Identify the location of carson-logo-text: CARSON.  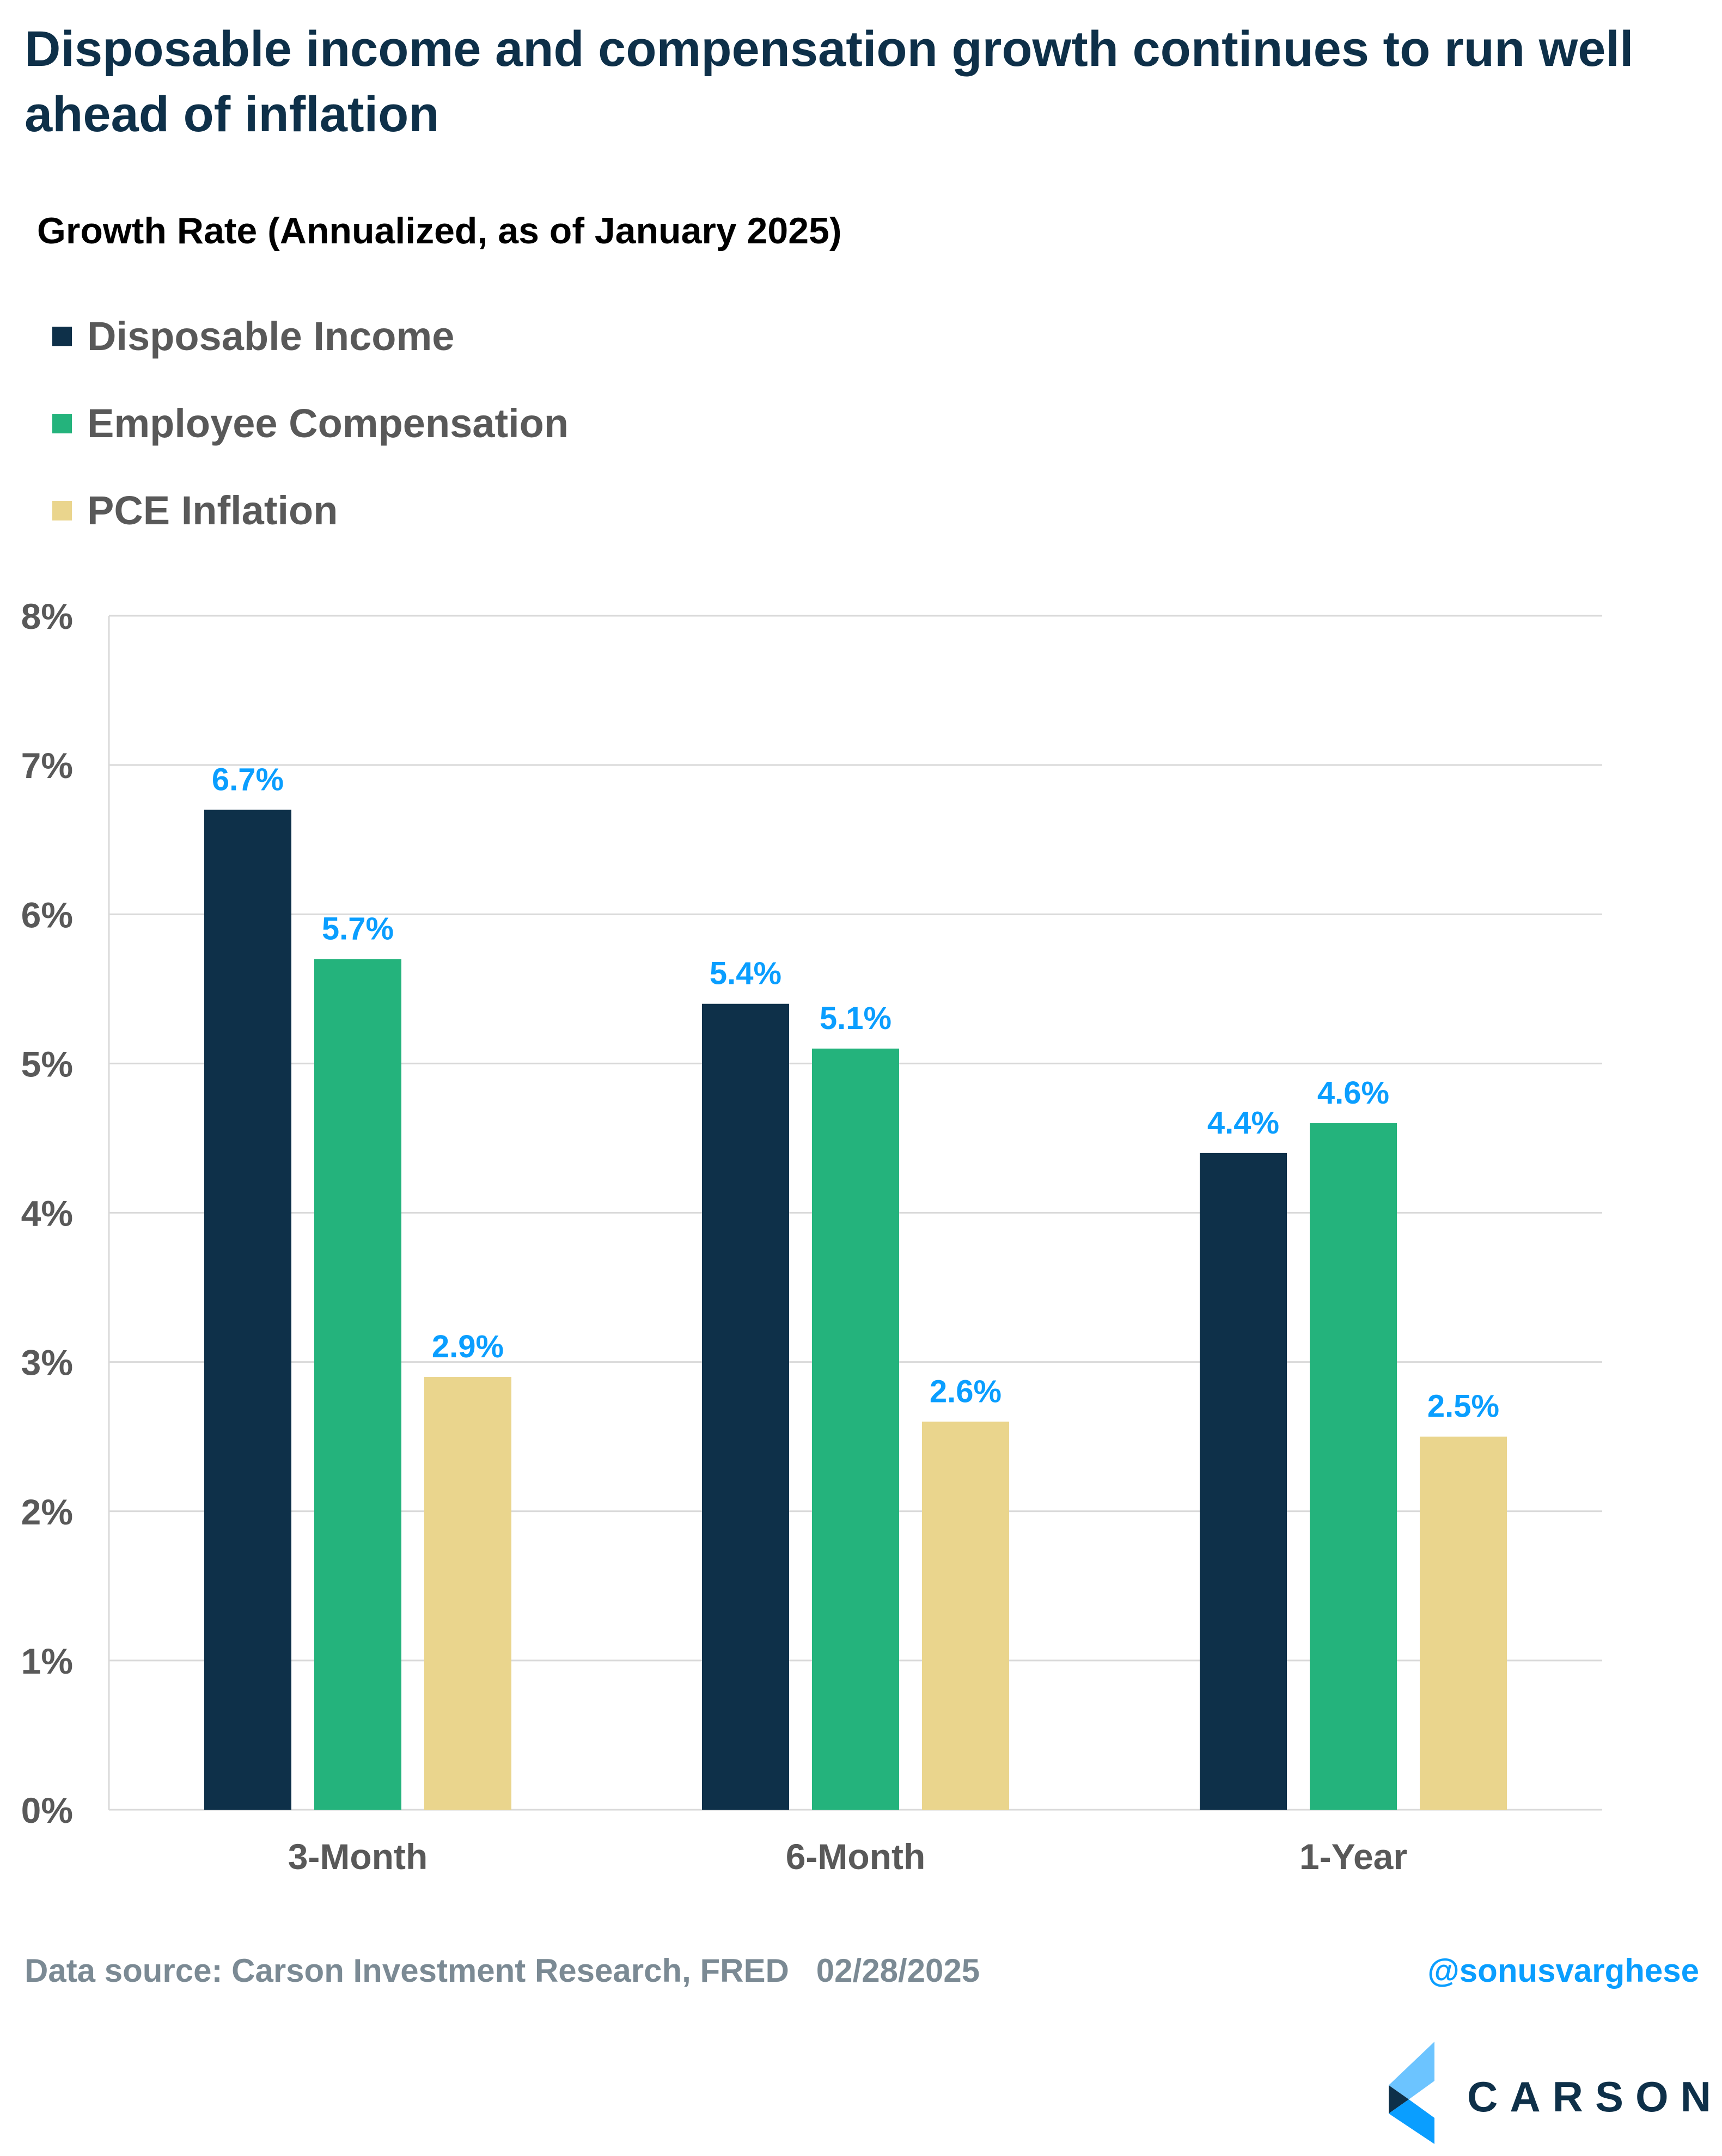
(1594, 2097).